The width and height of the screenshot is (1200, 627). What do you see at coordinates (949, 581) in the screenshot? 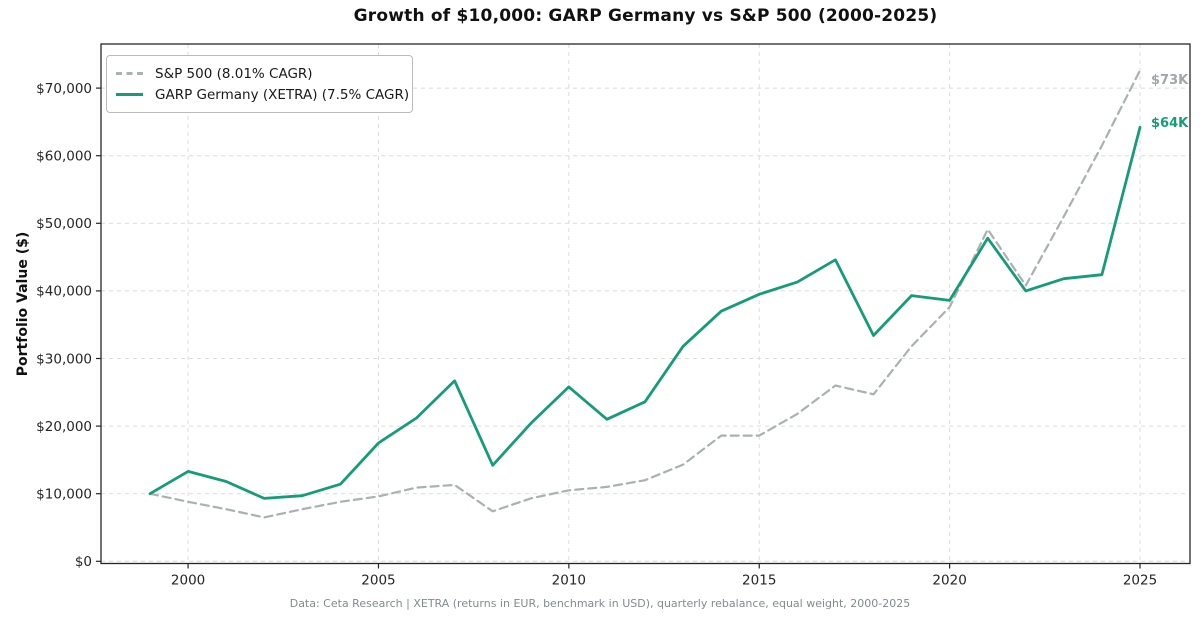
I see `x-tick-label: 2020` at bounding box center [949, 581].